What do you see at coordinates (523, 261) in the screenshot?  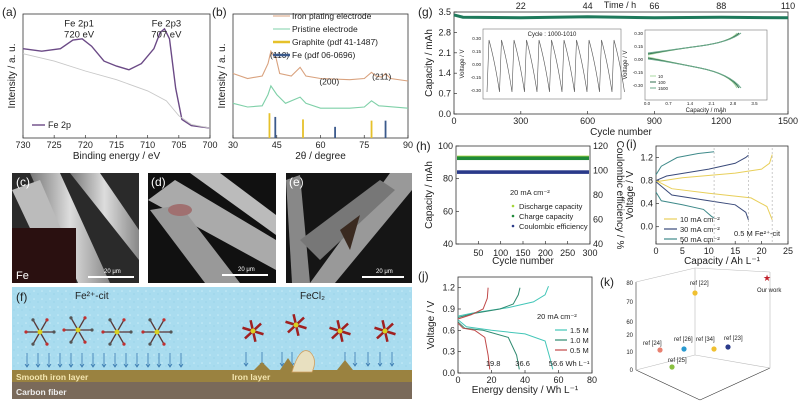 I see `chart-h-x-axis-label: Cycle number` at bounding box center [523, 261].